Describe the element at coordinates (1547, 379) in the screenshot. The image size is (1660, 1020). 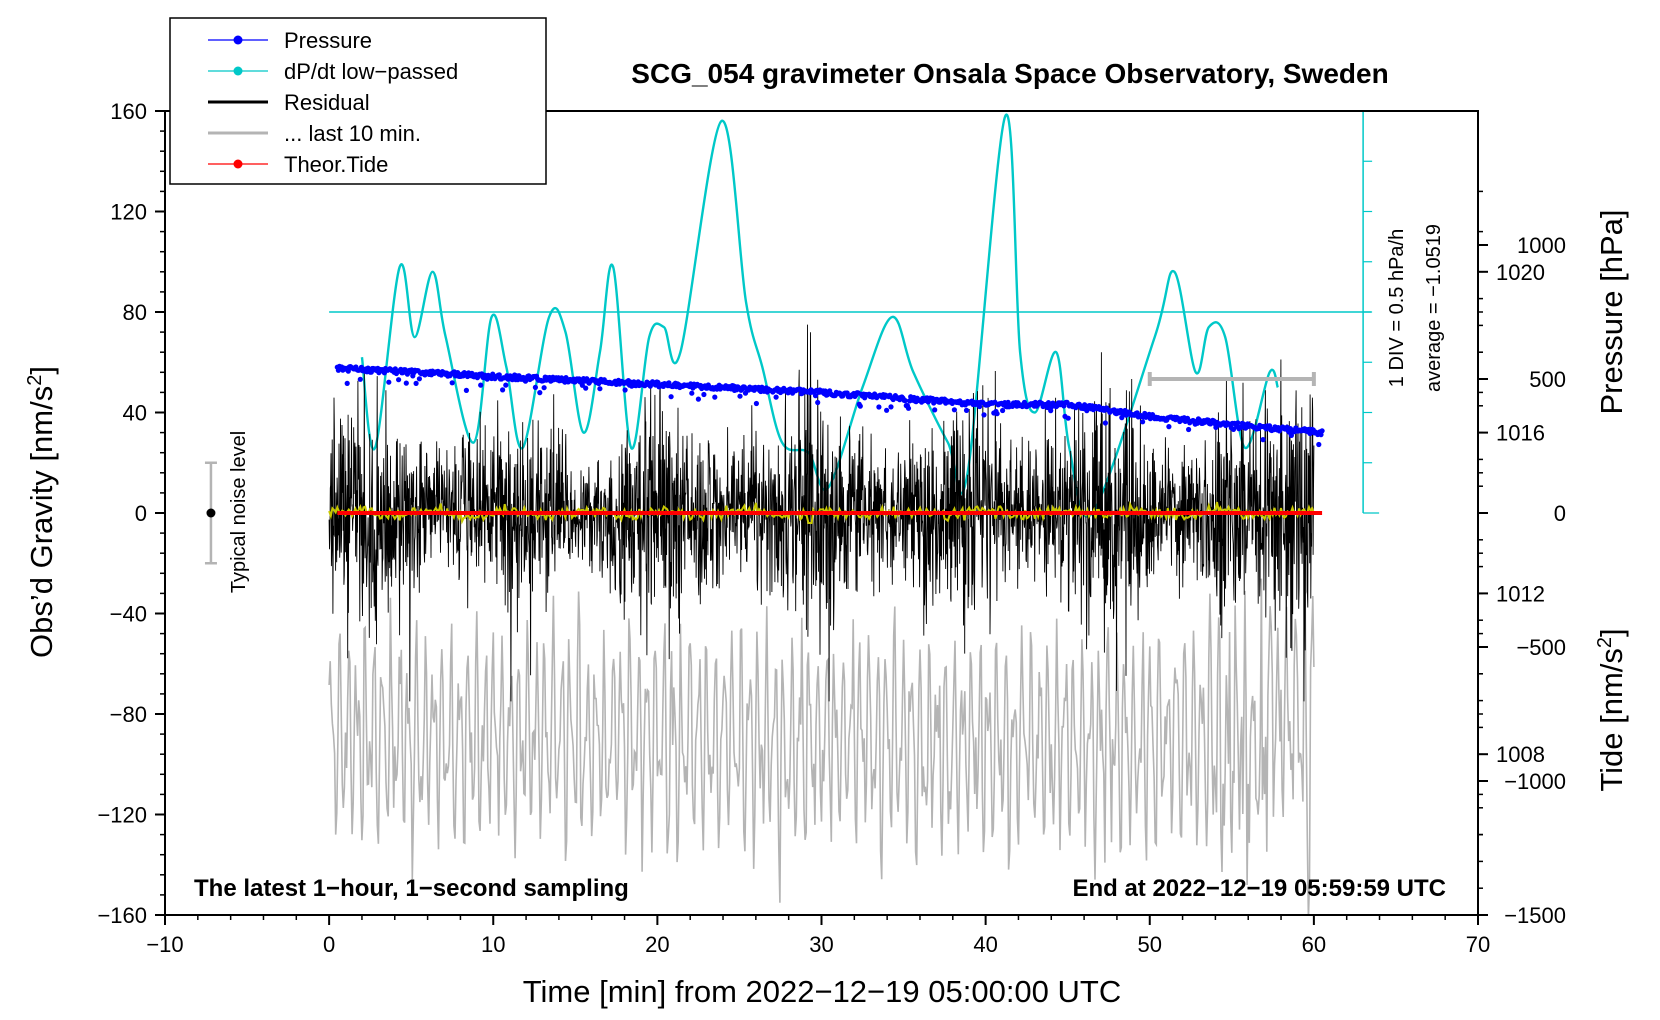
I see `tide-tick-label: 500` at that location.